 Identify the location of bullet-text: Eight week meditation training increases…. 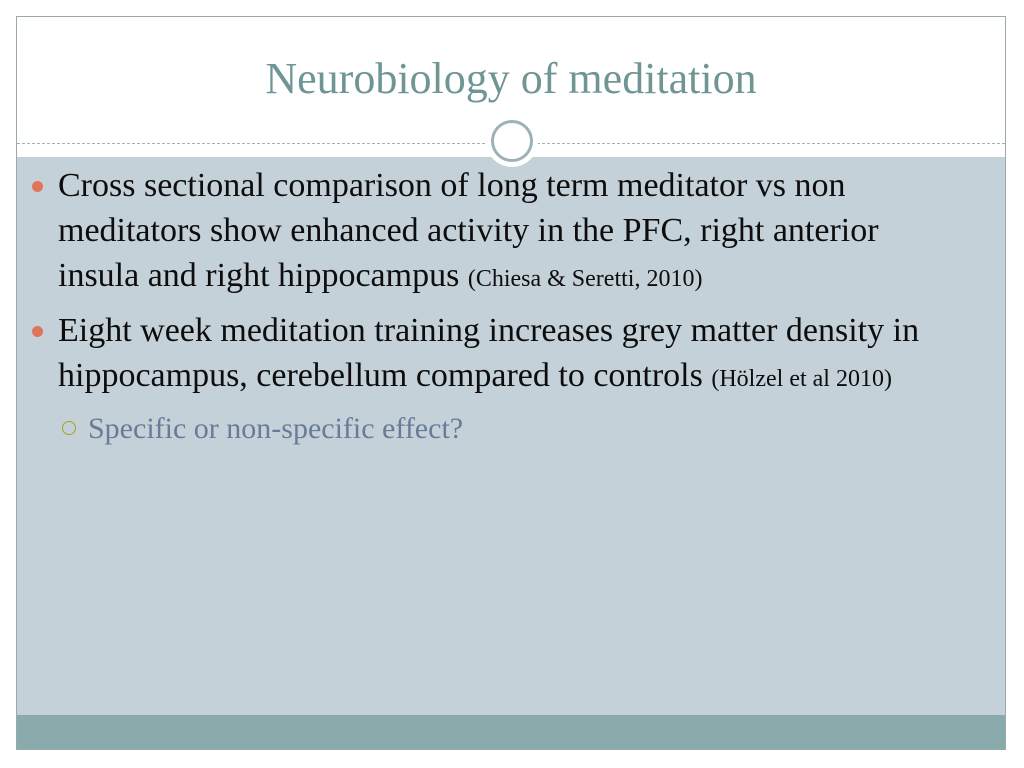
(489, 353).